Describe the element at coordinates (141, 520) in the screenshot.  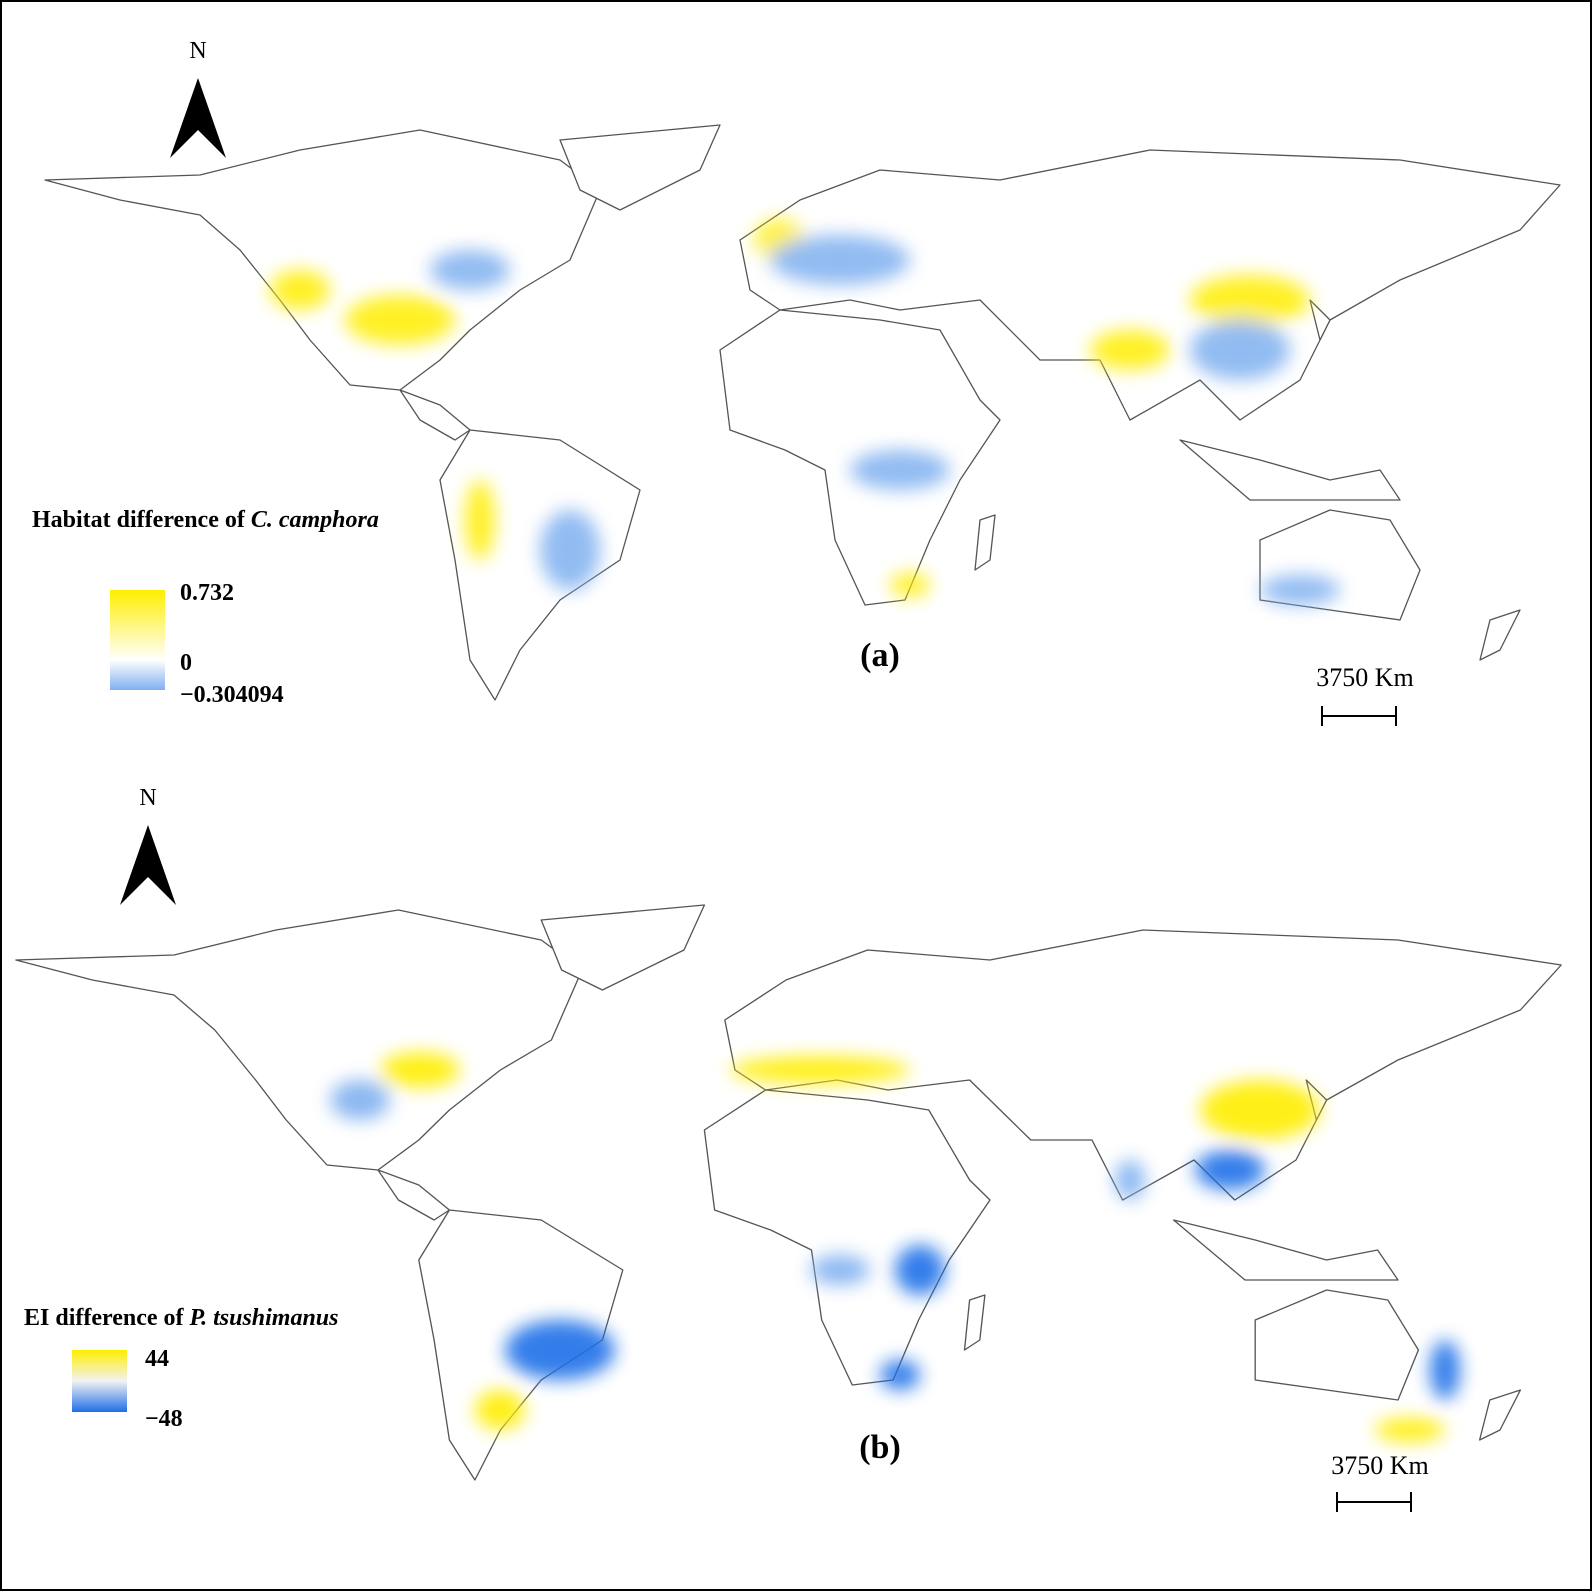
I see `legend-title-text: Habitat difference of` at that location.